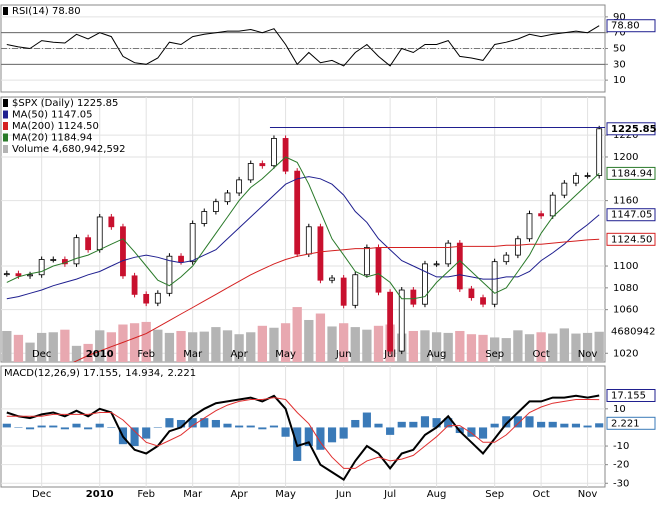 Image resolution: width=659 pixels, height=516 pixels. I want to click on x-tick-label: Apr, so click(239, 494).